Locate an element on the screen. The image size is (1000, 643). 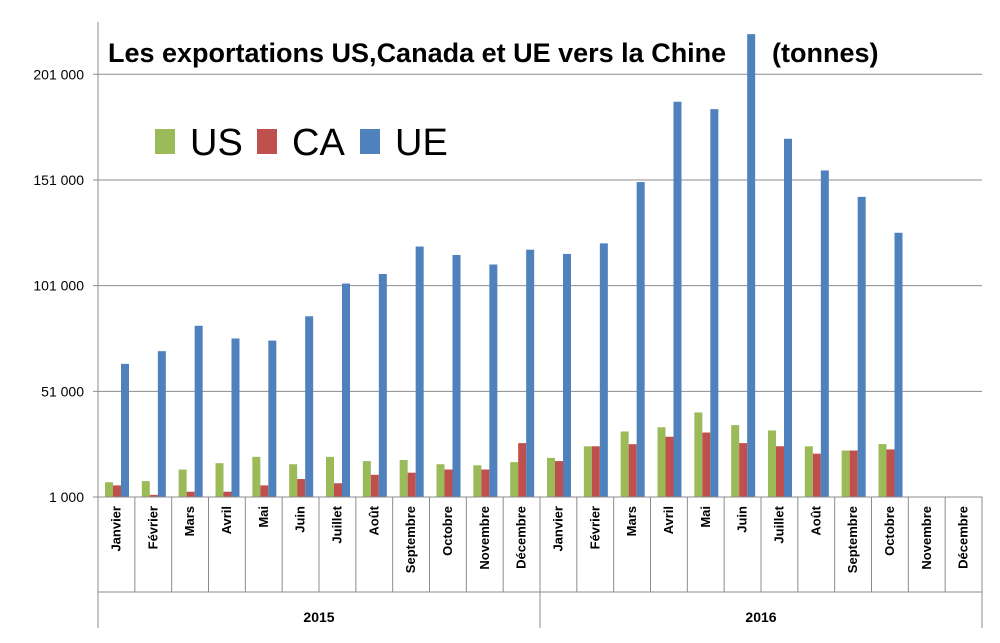
legend-label-ue: UE is located at coordinates (421, 143).